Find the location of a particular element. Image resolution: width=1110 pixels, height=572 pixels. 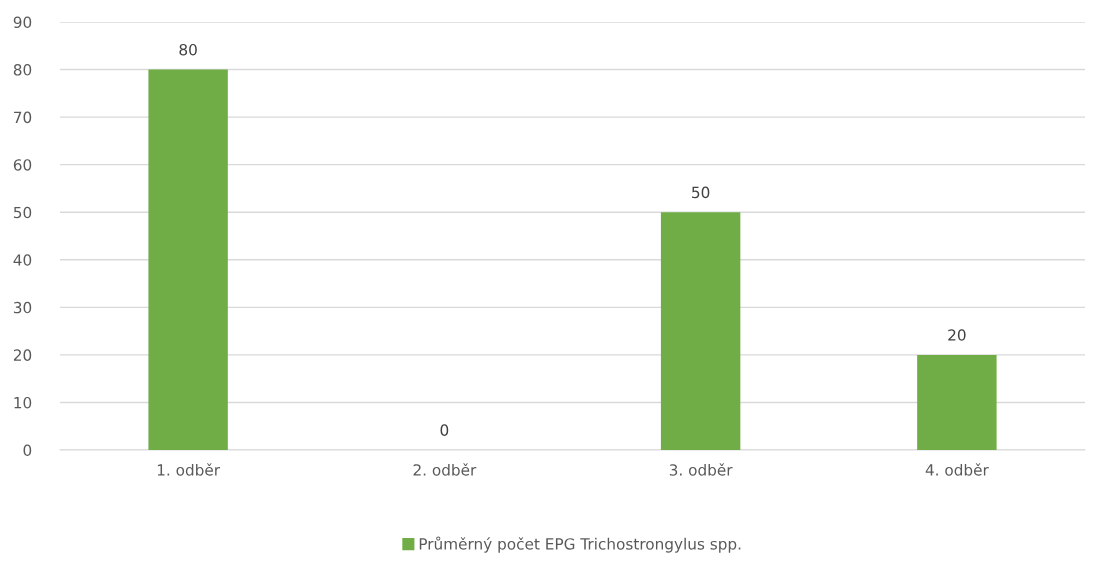

data-label: 0 is located at coordinates (444, 430).